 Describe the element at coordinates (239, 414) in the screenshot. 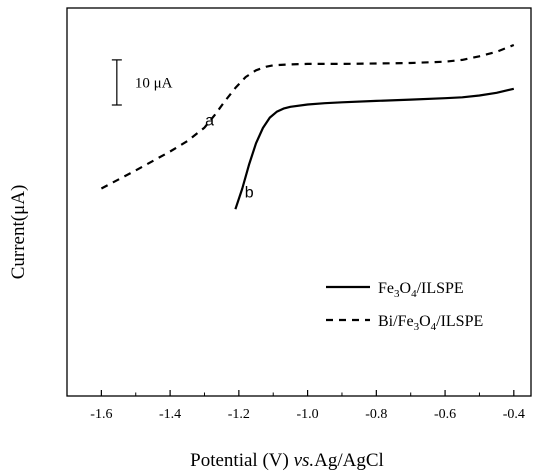

I see `x-tick-label: -1.2` at that location.